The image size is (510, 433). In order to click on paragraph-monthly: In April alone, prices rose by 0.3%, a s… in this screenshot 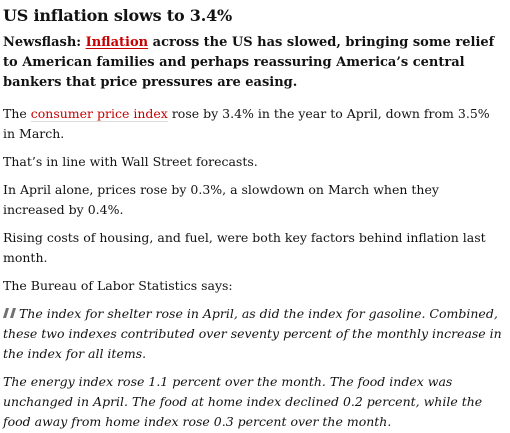, I will do `click(221, 199)`.